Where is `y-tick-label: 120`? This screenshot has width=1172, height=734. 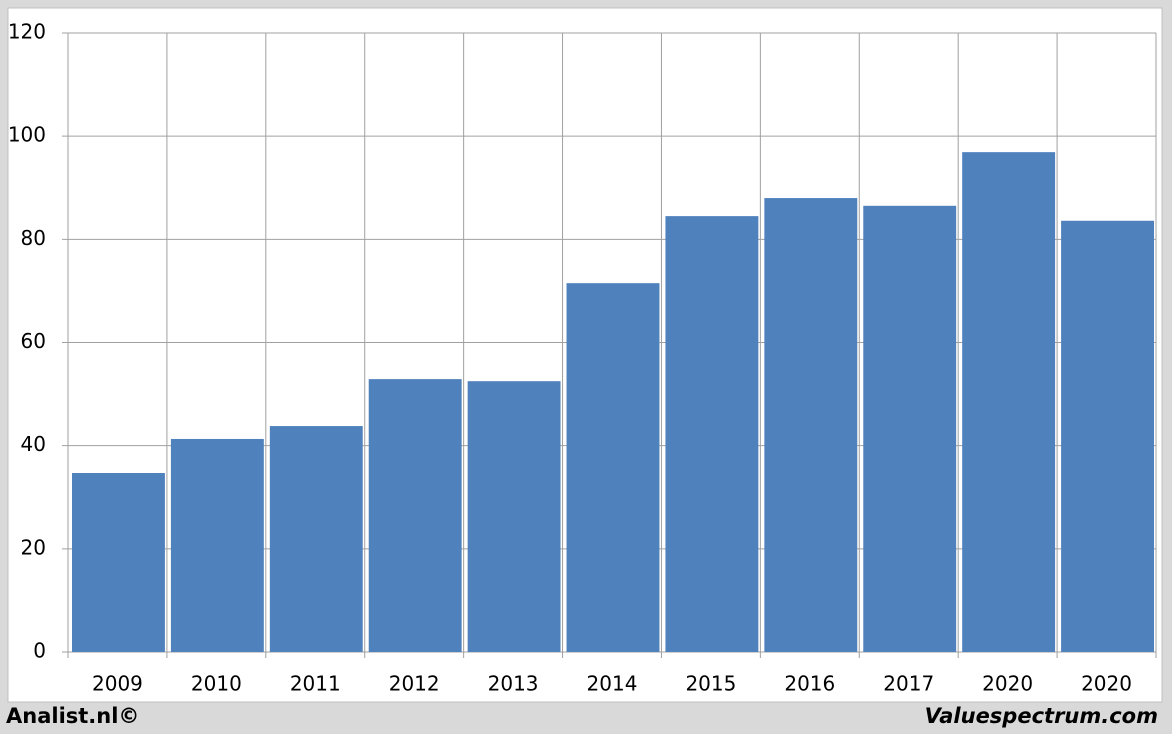 y-tick-label: 120 is located at coordinates (27, 32).